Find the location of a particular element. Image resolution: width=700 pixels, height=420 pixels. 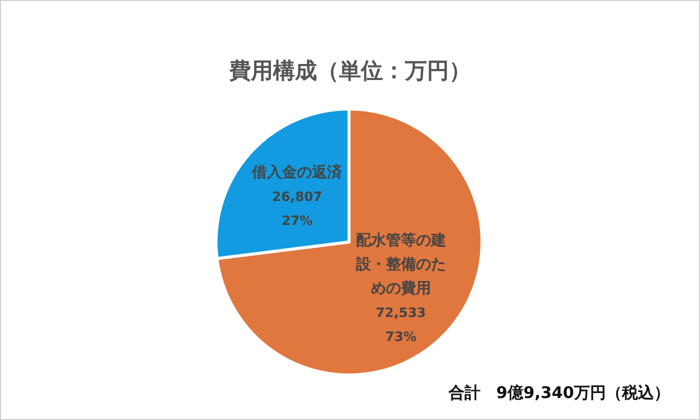

slice-label: 配水管等の建設・整備のための費用 is located at coordinates (400, 263).